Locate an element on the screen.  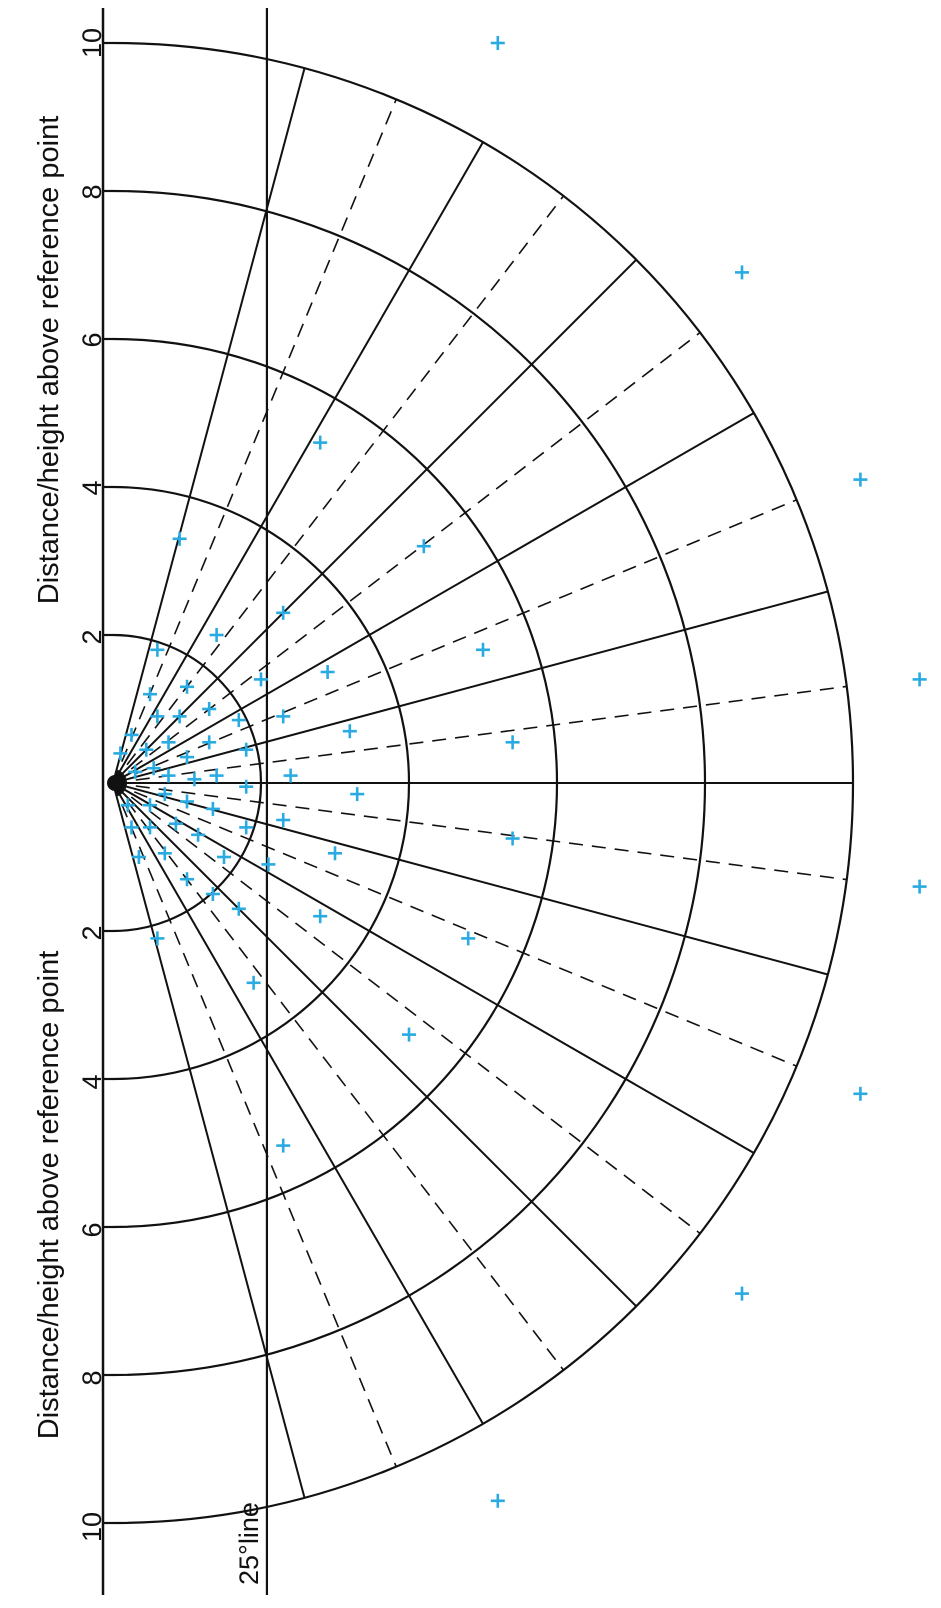
axis-label-lower: Distance/height above reference point is located at coordinates (49, 1195).